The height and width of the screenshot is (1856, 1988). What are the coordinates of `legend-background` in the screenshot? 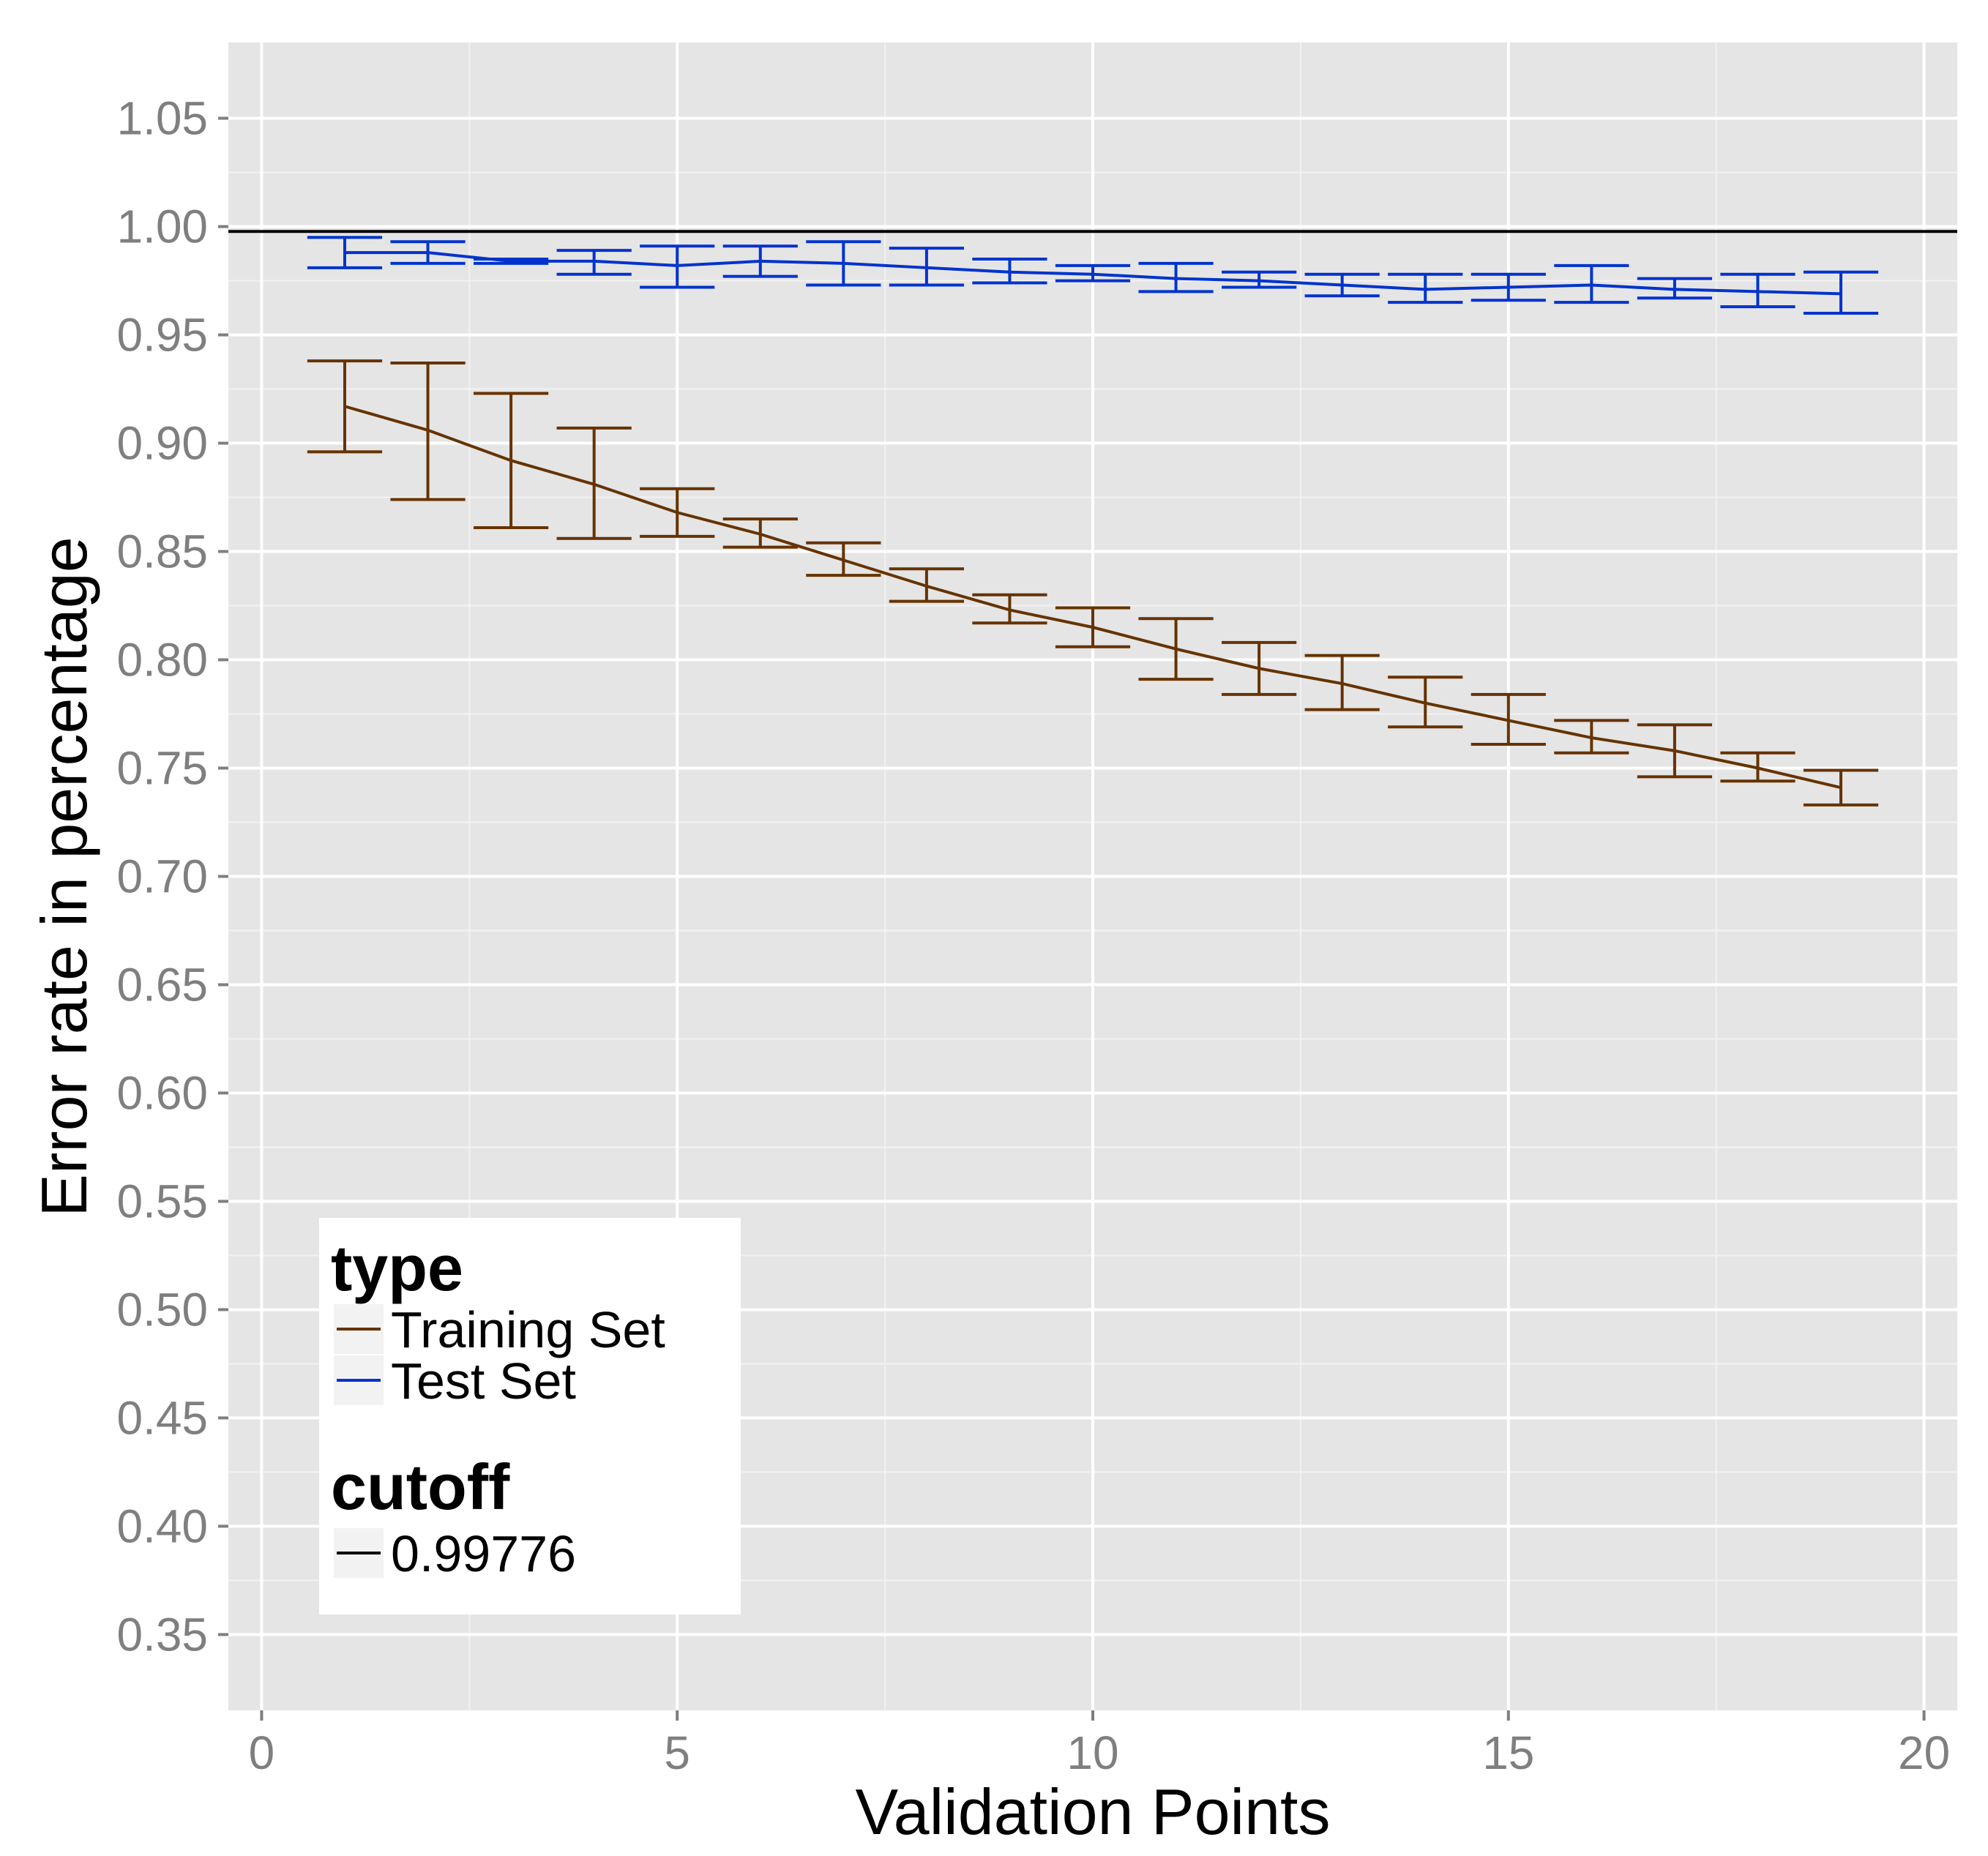 It's located at (530, 1416).